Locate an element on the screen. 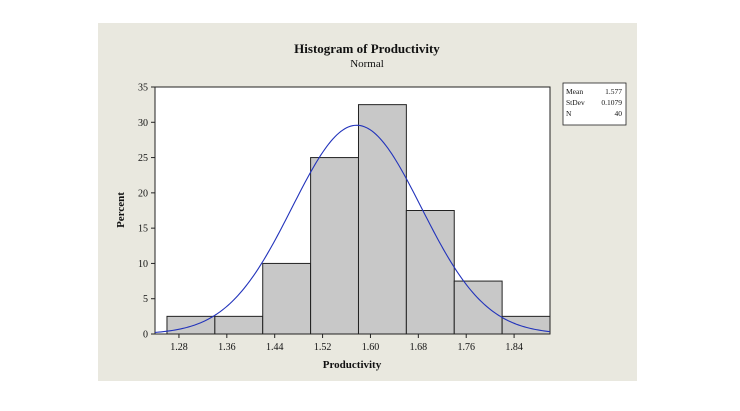 Image resolution: width=740 pixels, height=411 pixels. y-tick-label: 30 is located at coordinates (143, 123).